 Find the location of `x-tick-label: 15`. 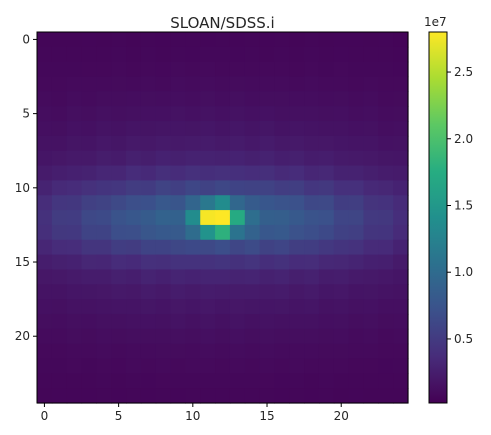

x-tick-label: 15 is located at coordinates (266, 416).